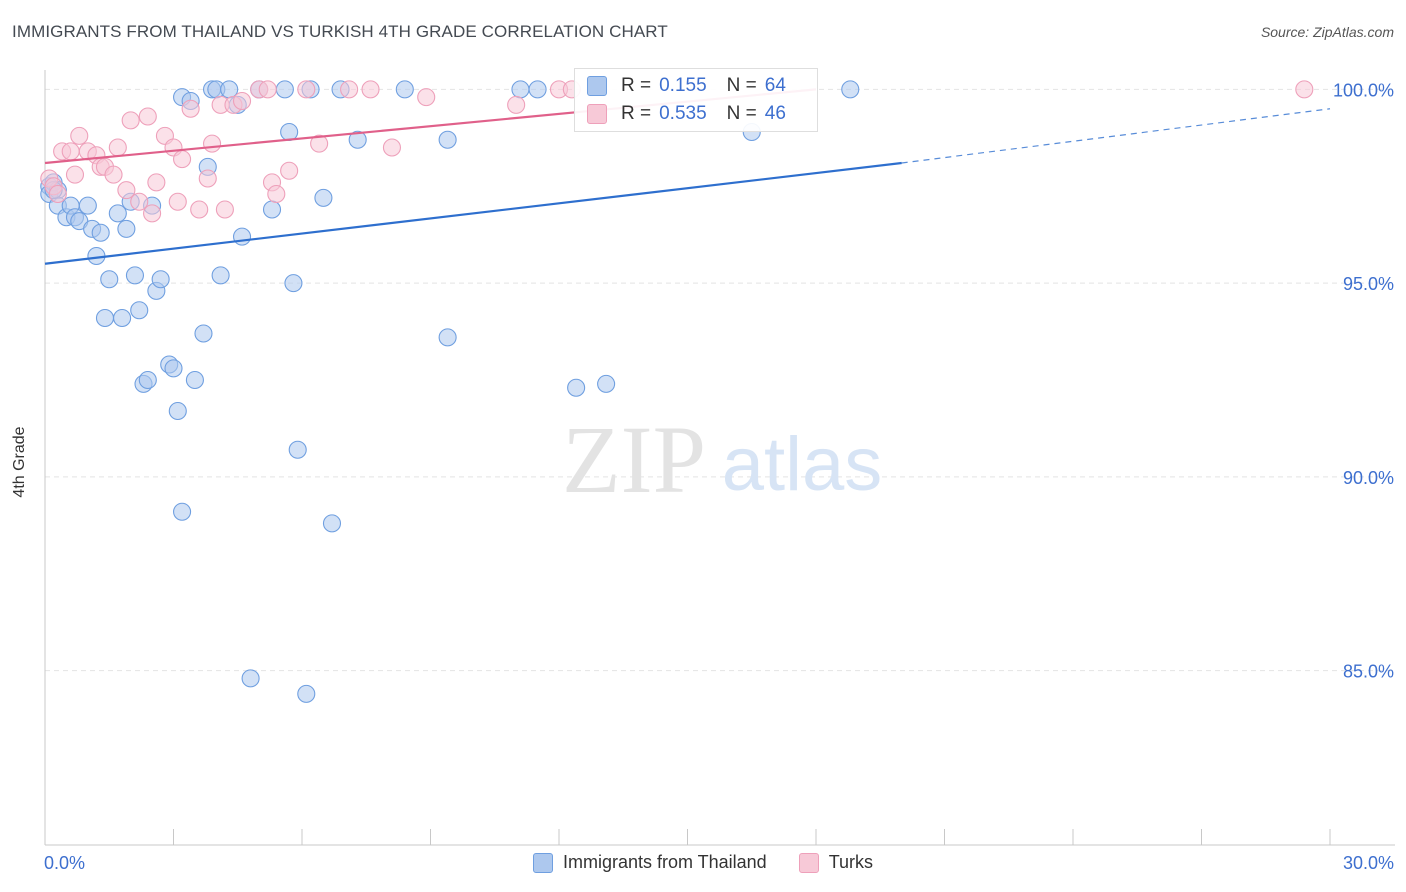  Describe the element at coordinates (1363, 380) in the screenshot. I see `y-tick-labels: 100.0% 95.0% 90.0% 85.0%` at that location.